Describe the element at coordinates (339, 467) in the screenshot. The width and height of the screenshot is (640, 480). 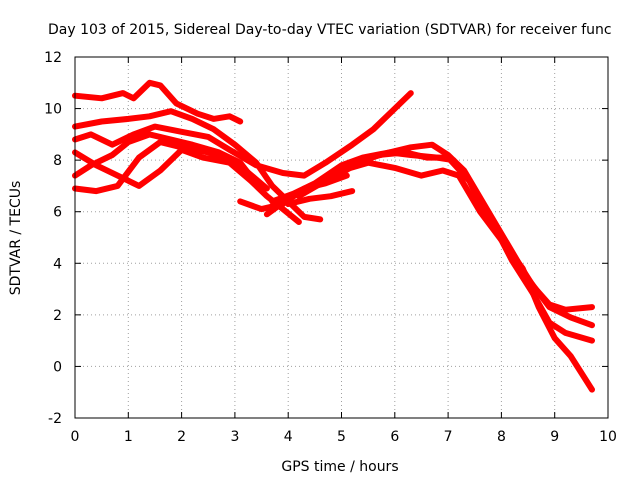
I see `x-axis-label: GPS time / hours` at that location.